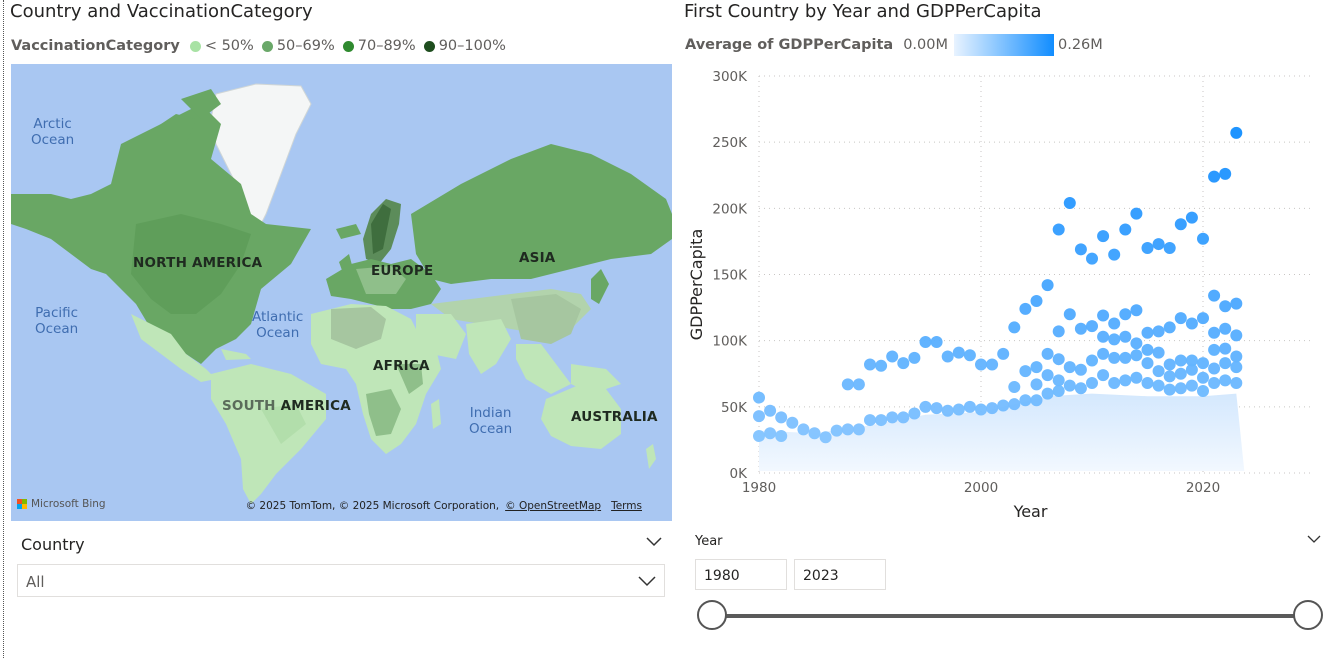  I want to click on ocean-label-atlantic: Atlantic Ocean, so click(277, 325).